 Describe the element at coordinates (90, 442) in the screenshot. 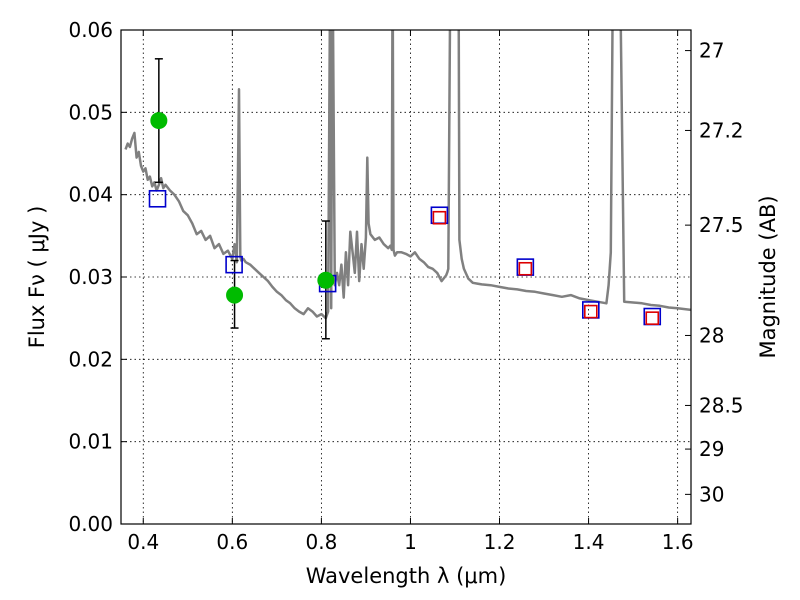

I see `y-tick-label: 0.01` at that location.